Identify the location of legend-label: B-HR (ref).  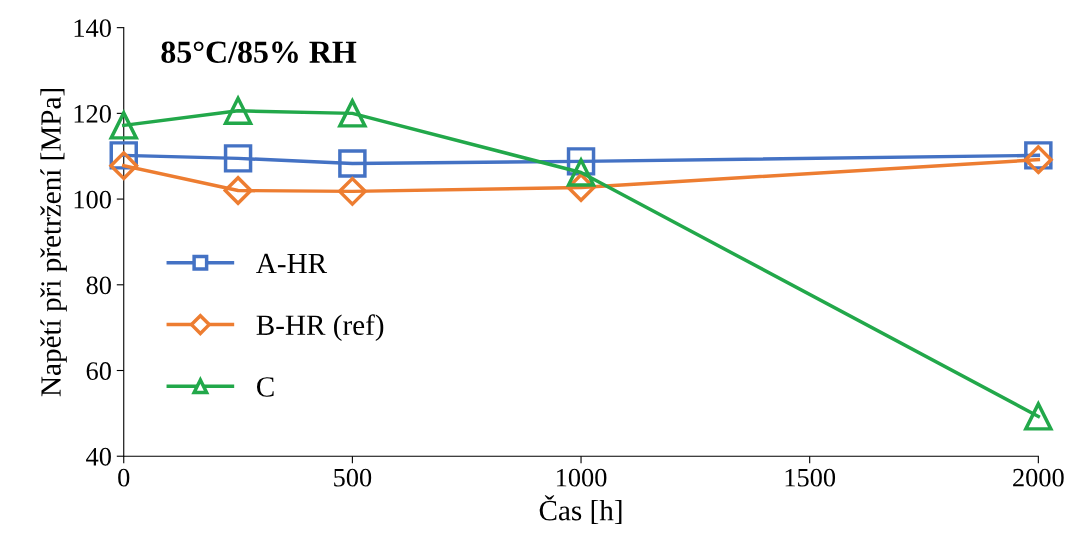
(320, 328).